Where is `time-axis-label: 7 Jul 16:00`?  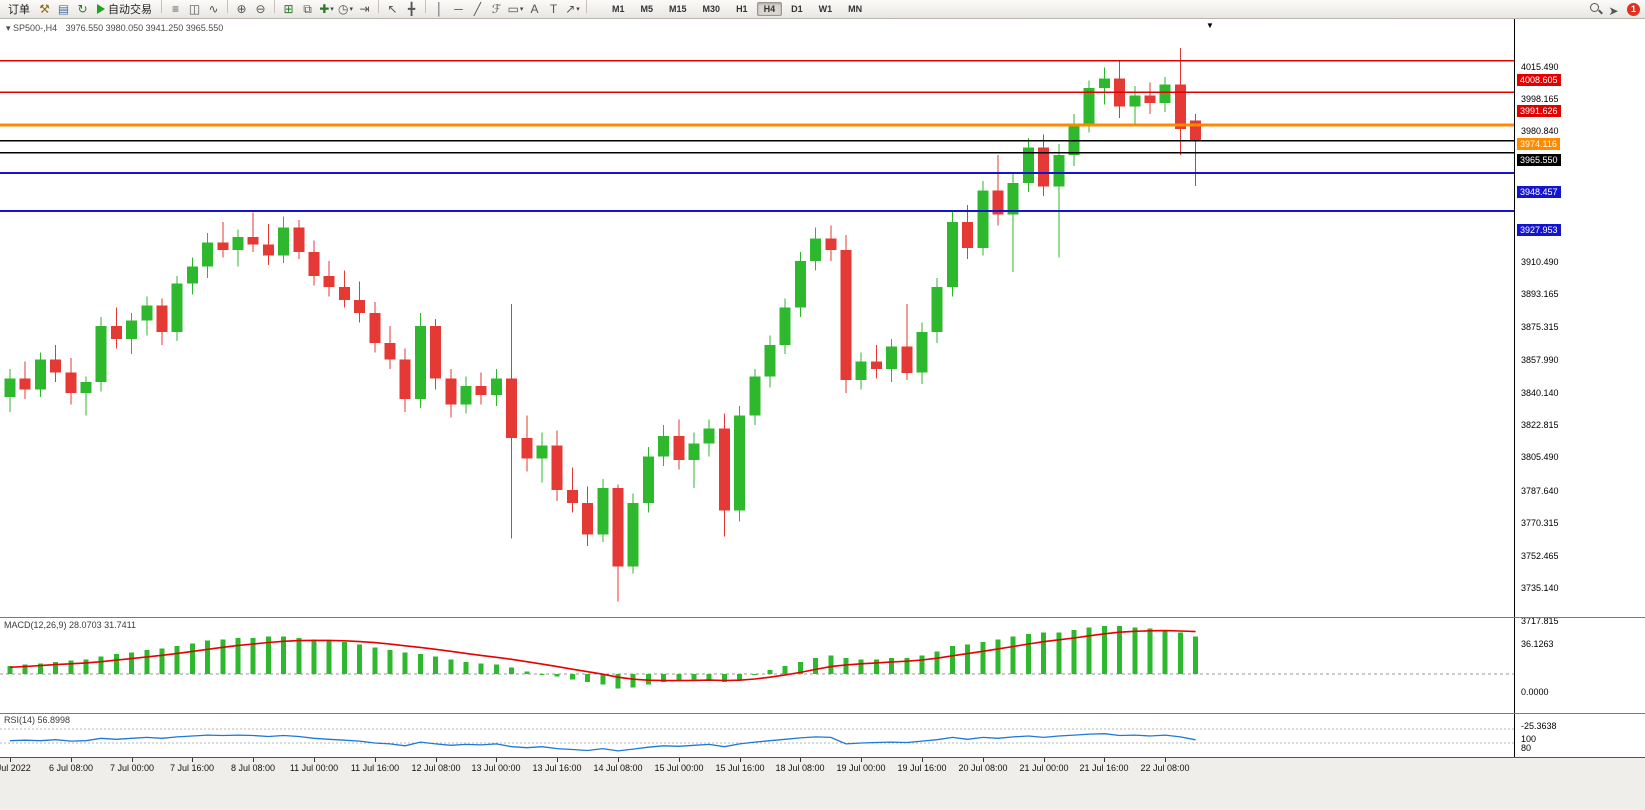 time-axis-label: 7 Jul 16:00 is located at coordinates (192, 768).